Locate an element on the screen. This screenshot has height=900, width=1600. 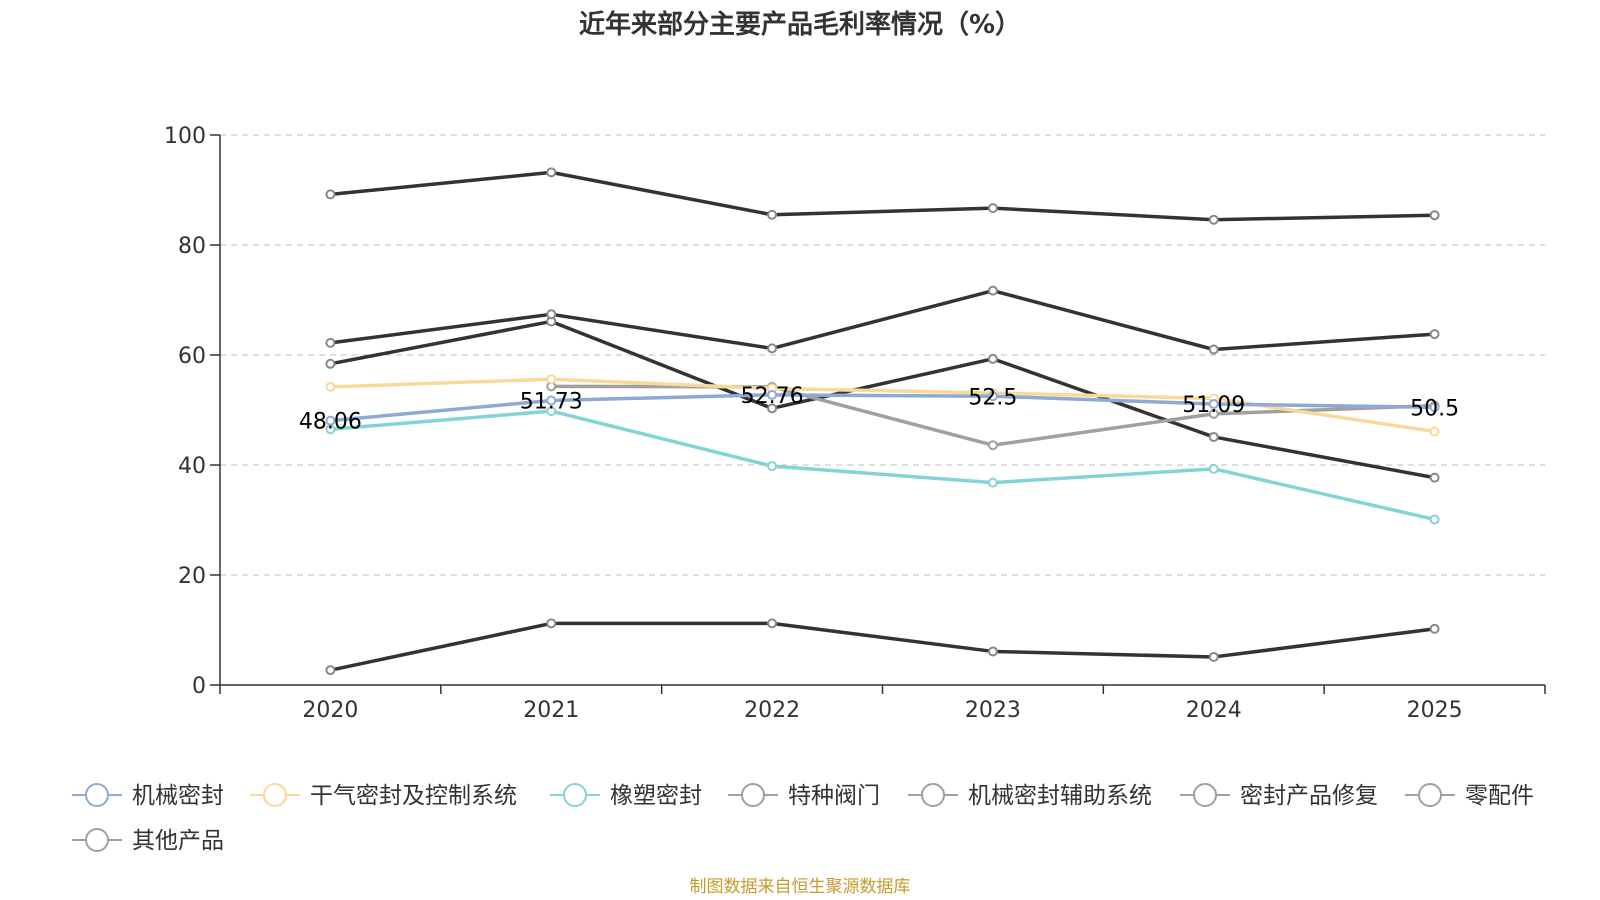
y-tick-label: 20 is located at coordinates (192, 576).